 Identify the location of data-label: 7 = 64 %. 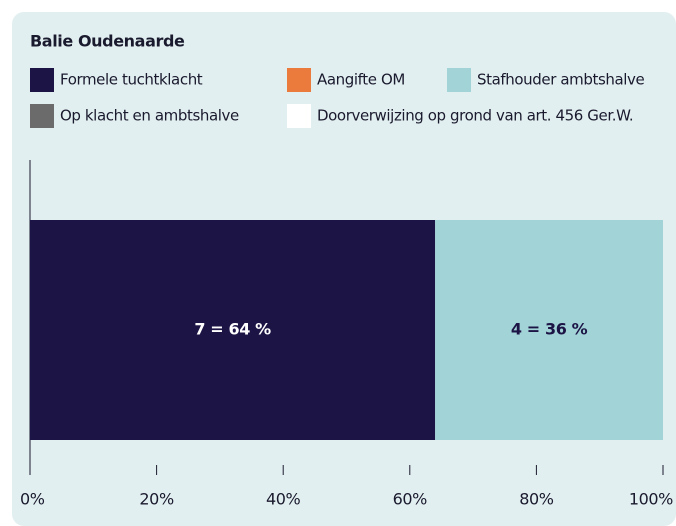
(232, 329).